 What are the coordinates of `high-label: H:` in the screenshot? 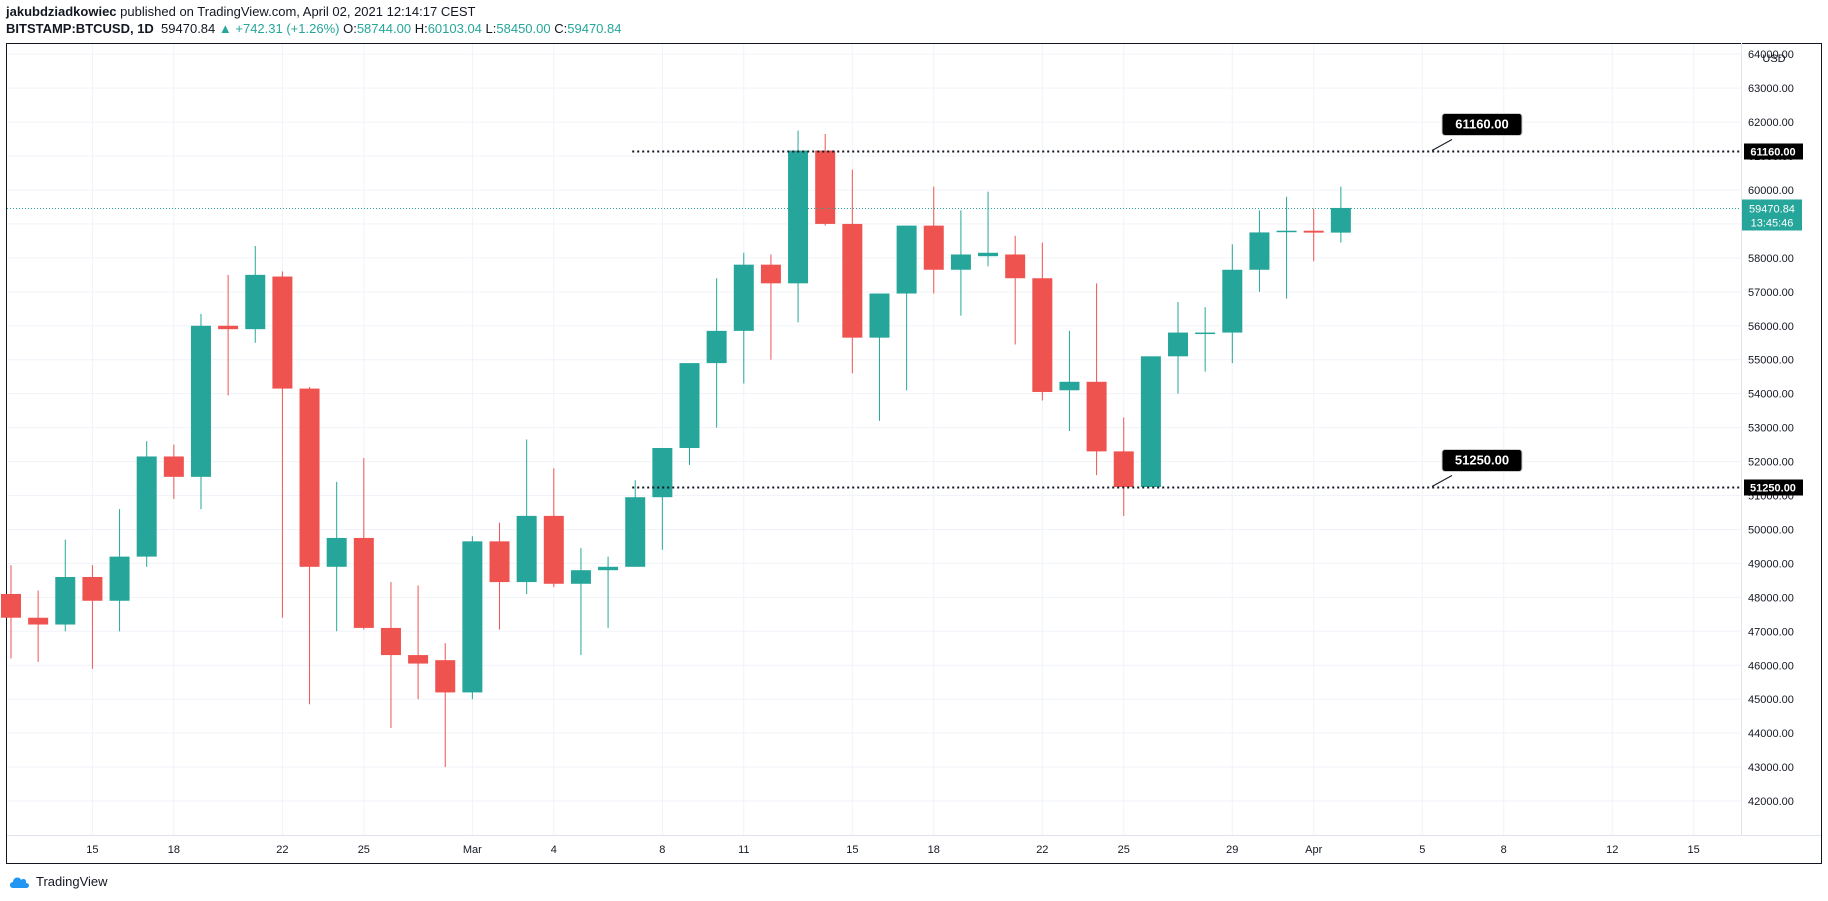 It's located at (421, 28).